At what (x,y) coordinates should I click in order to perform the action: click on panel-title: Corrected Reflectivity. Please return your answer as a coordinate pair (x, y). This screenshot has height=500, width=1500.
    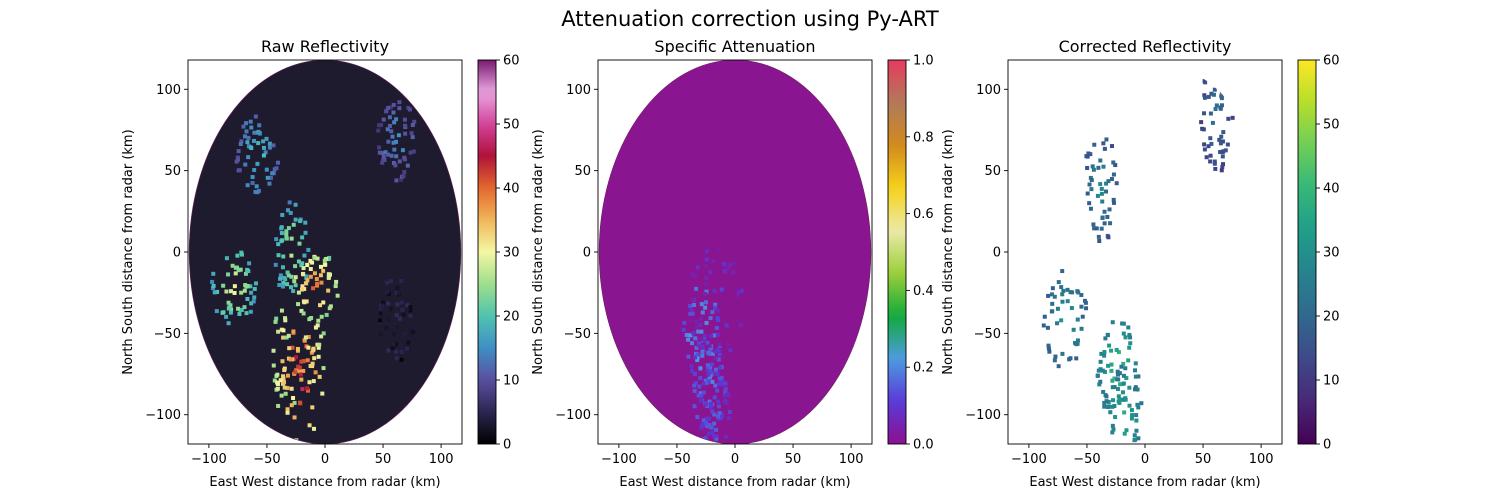
    Looking at the image, I should click on (1145, 46).